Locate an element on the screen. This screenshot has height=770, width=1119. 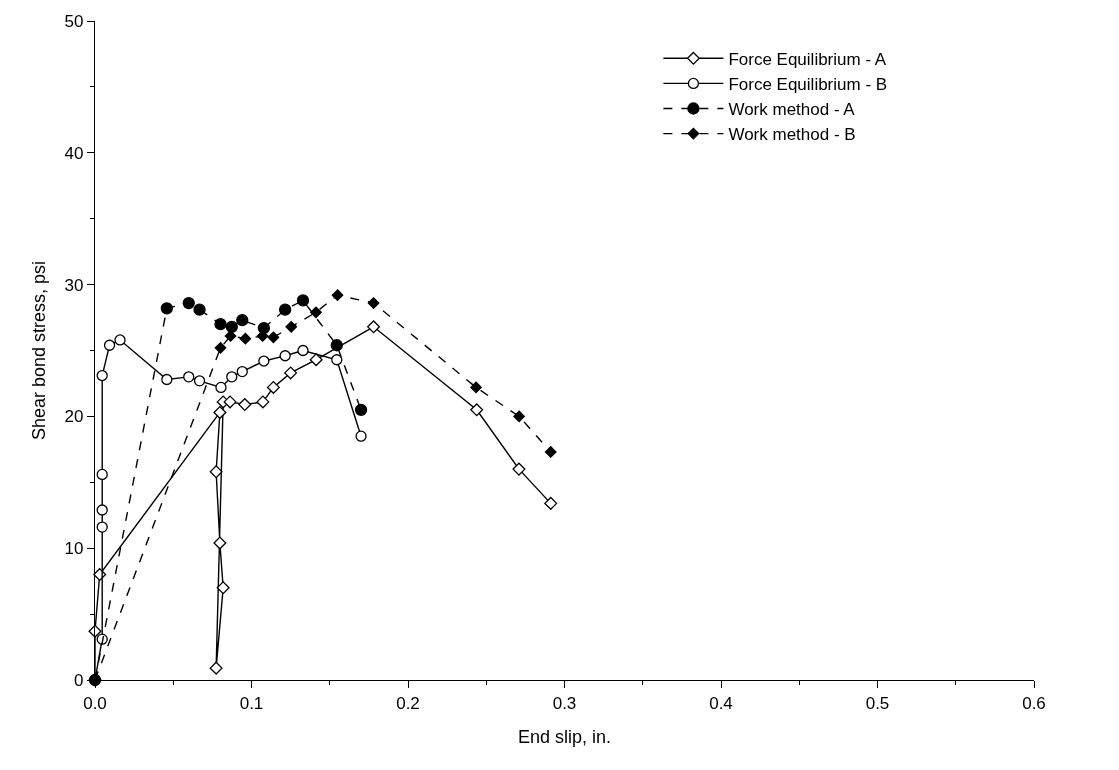
x-tick-label: 0.2 is located at coordinates (408, 703).